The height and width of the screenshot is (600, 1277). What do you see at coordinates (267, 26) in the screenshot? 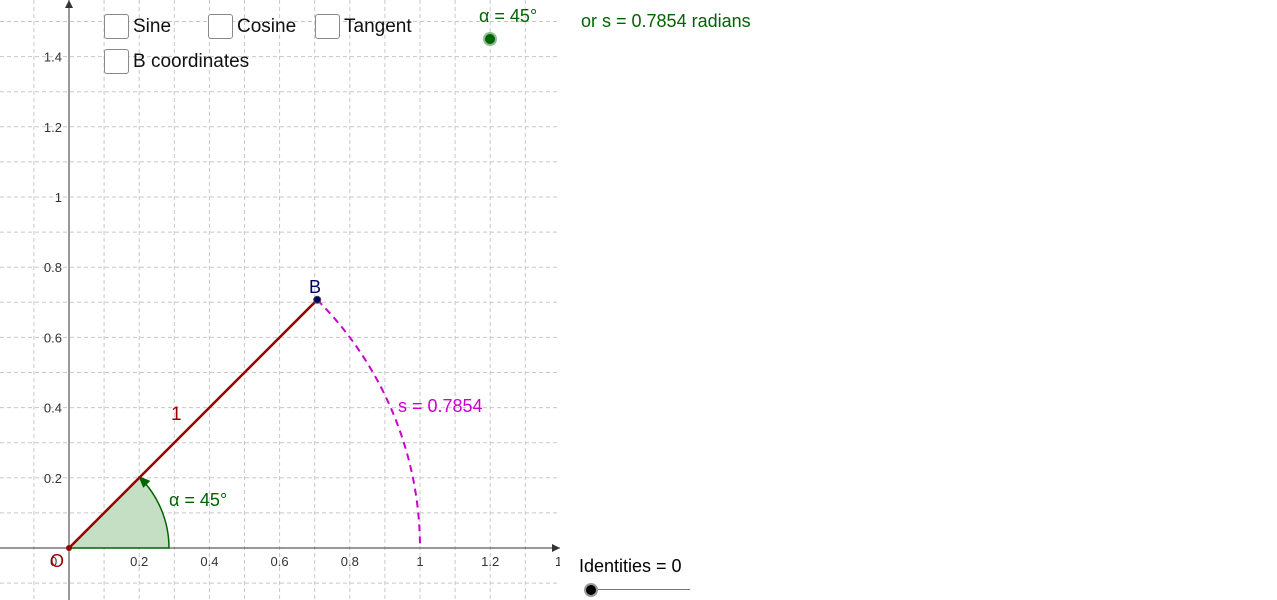
I see `cosine-checkbox-label: Cosine` at bounding box center [267, 26].